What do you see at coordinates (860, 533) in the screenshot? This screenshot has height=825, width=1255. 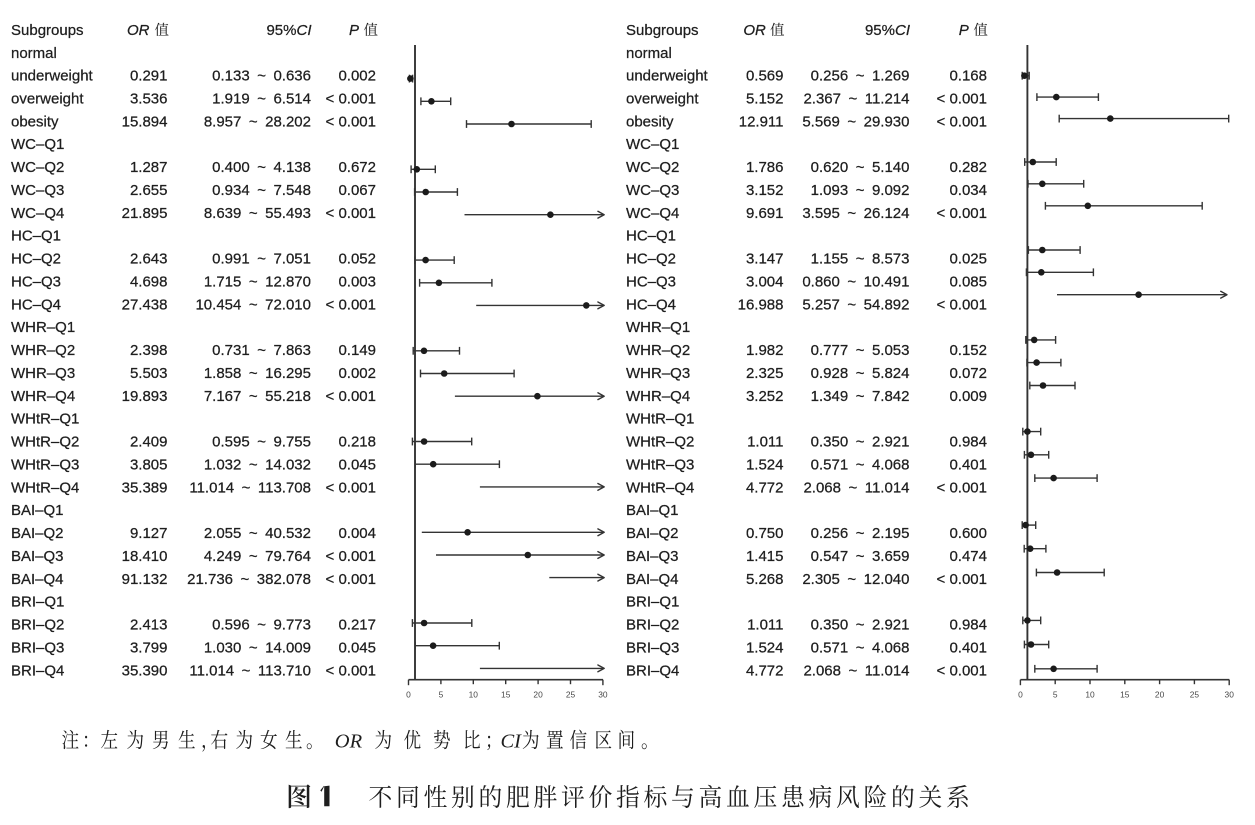 I see `svg-text: 0.256 ~ 2.195` at bounding box center [860, 533].